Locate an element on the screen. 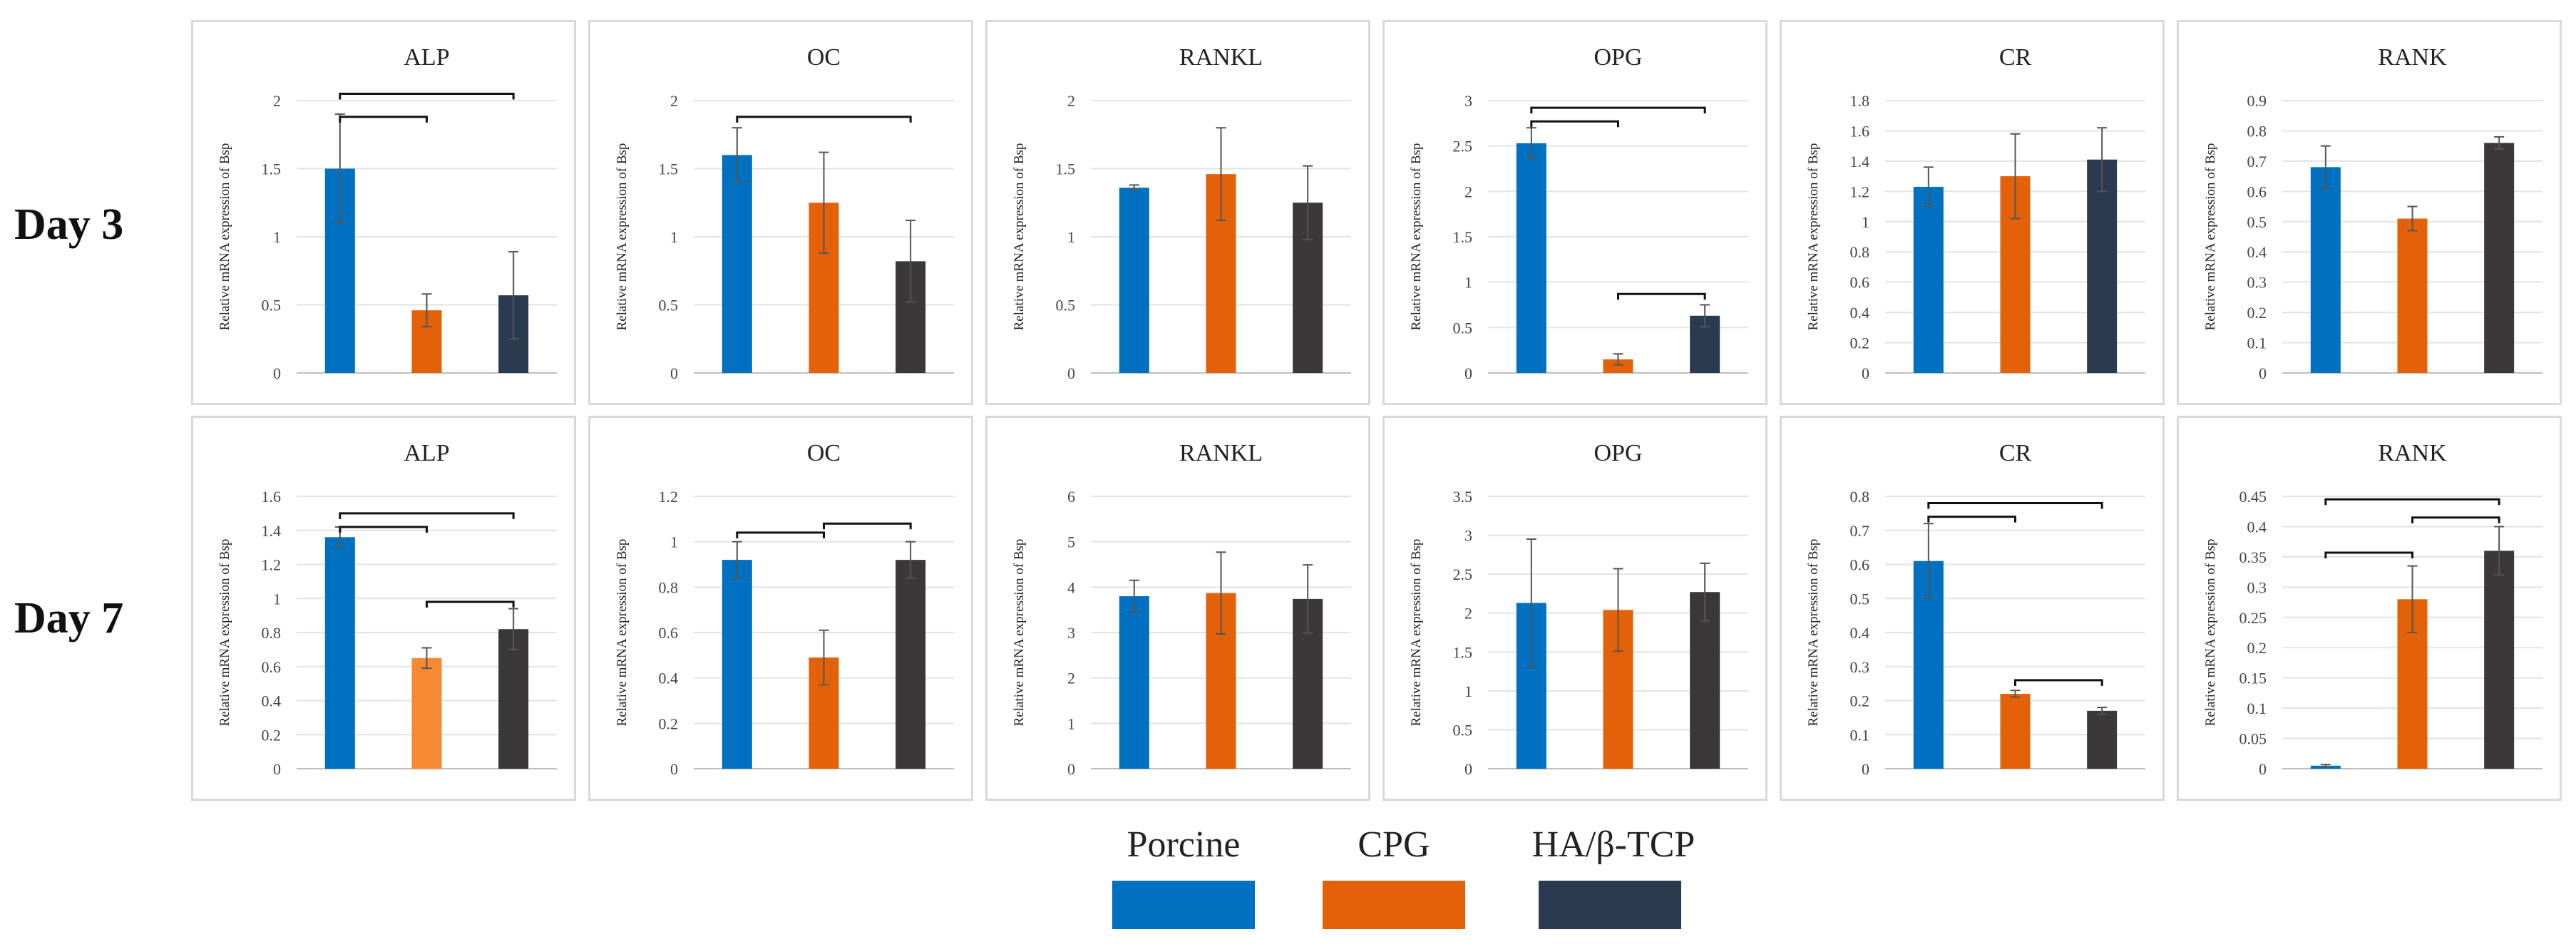 The width and height of the screenshot is (2576, 947). y-tick-label: 1.2 is located at coordinates (272, 565).